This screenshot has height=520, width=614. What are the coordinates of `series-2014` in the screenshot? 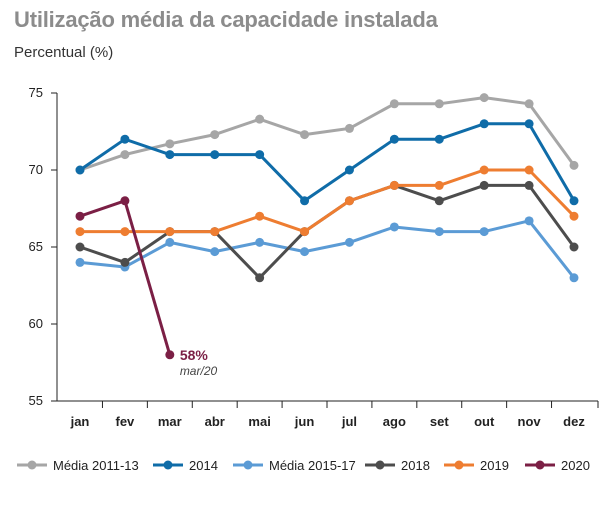 It's located at (327, 162).